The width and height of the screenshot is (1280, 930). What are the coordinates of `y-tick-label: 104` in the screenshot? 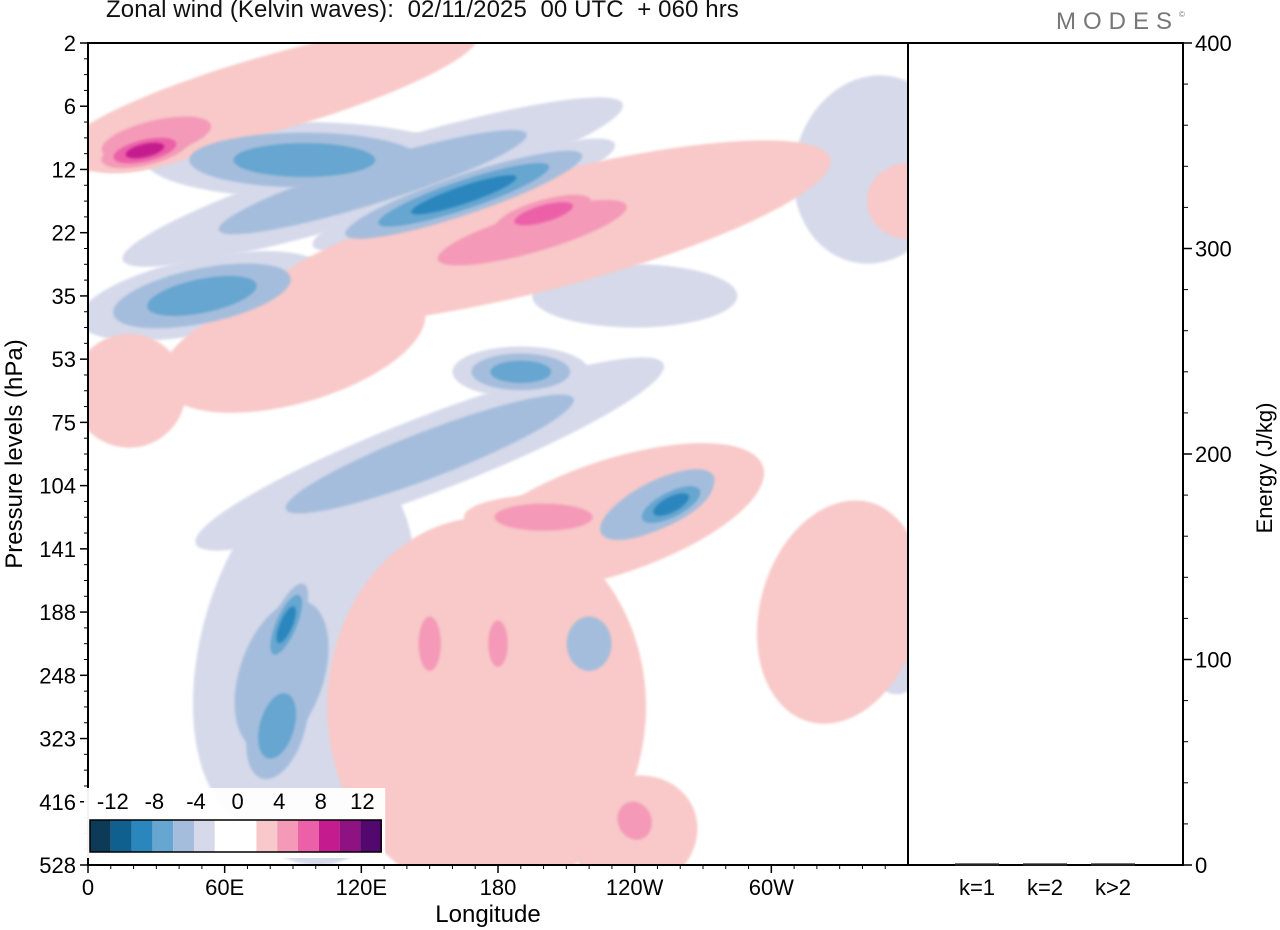 It's located at (57, 486).